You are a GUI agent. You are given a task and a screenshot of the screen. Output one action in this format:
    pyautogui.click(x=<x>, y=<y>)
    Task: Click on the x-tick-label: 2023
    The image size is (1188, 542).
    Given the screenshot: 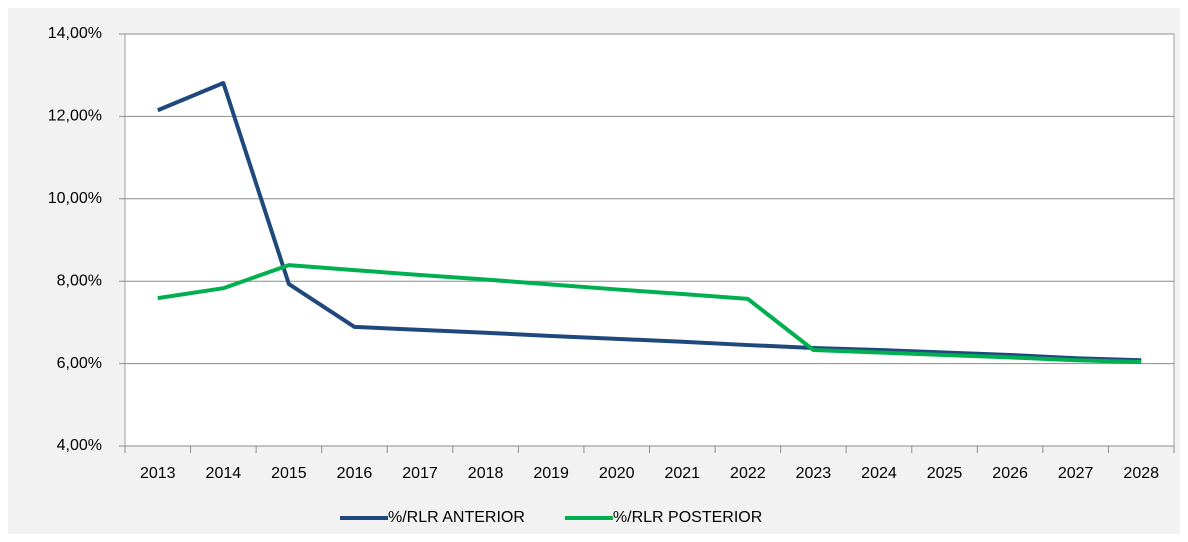 What is the action you would take?
    pyautogui.click(x=814, y=473)
    